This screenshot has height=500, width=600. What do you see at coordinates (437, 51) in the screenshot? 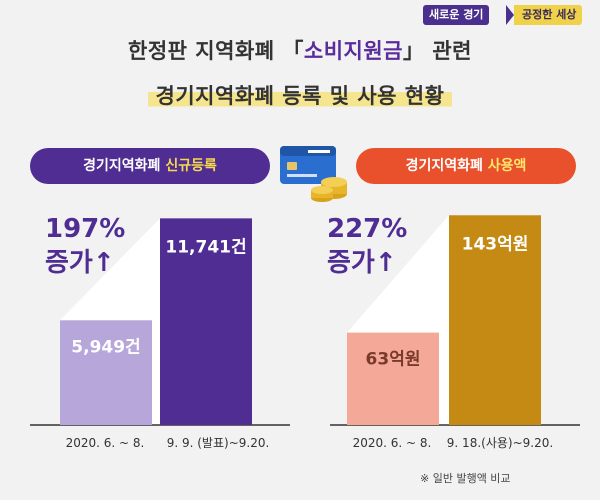
I see `title-line1-post: 」 관련` at bounding box center [437, 51].